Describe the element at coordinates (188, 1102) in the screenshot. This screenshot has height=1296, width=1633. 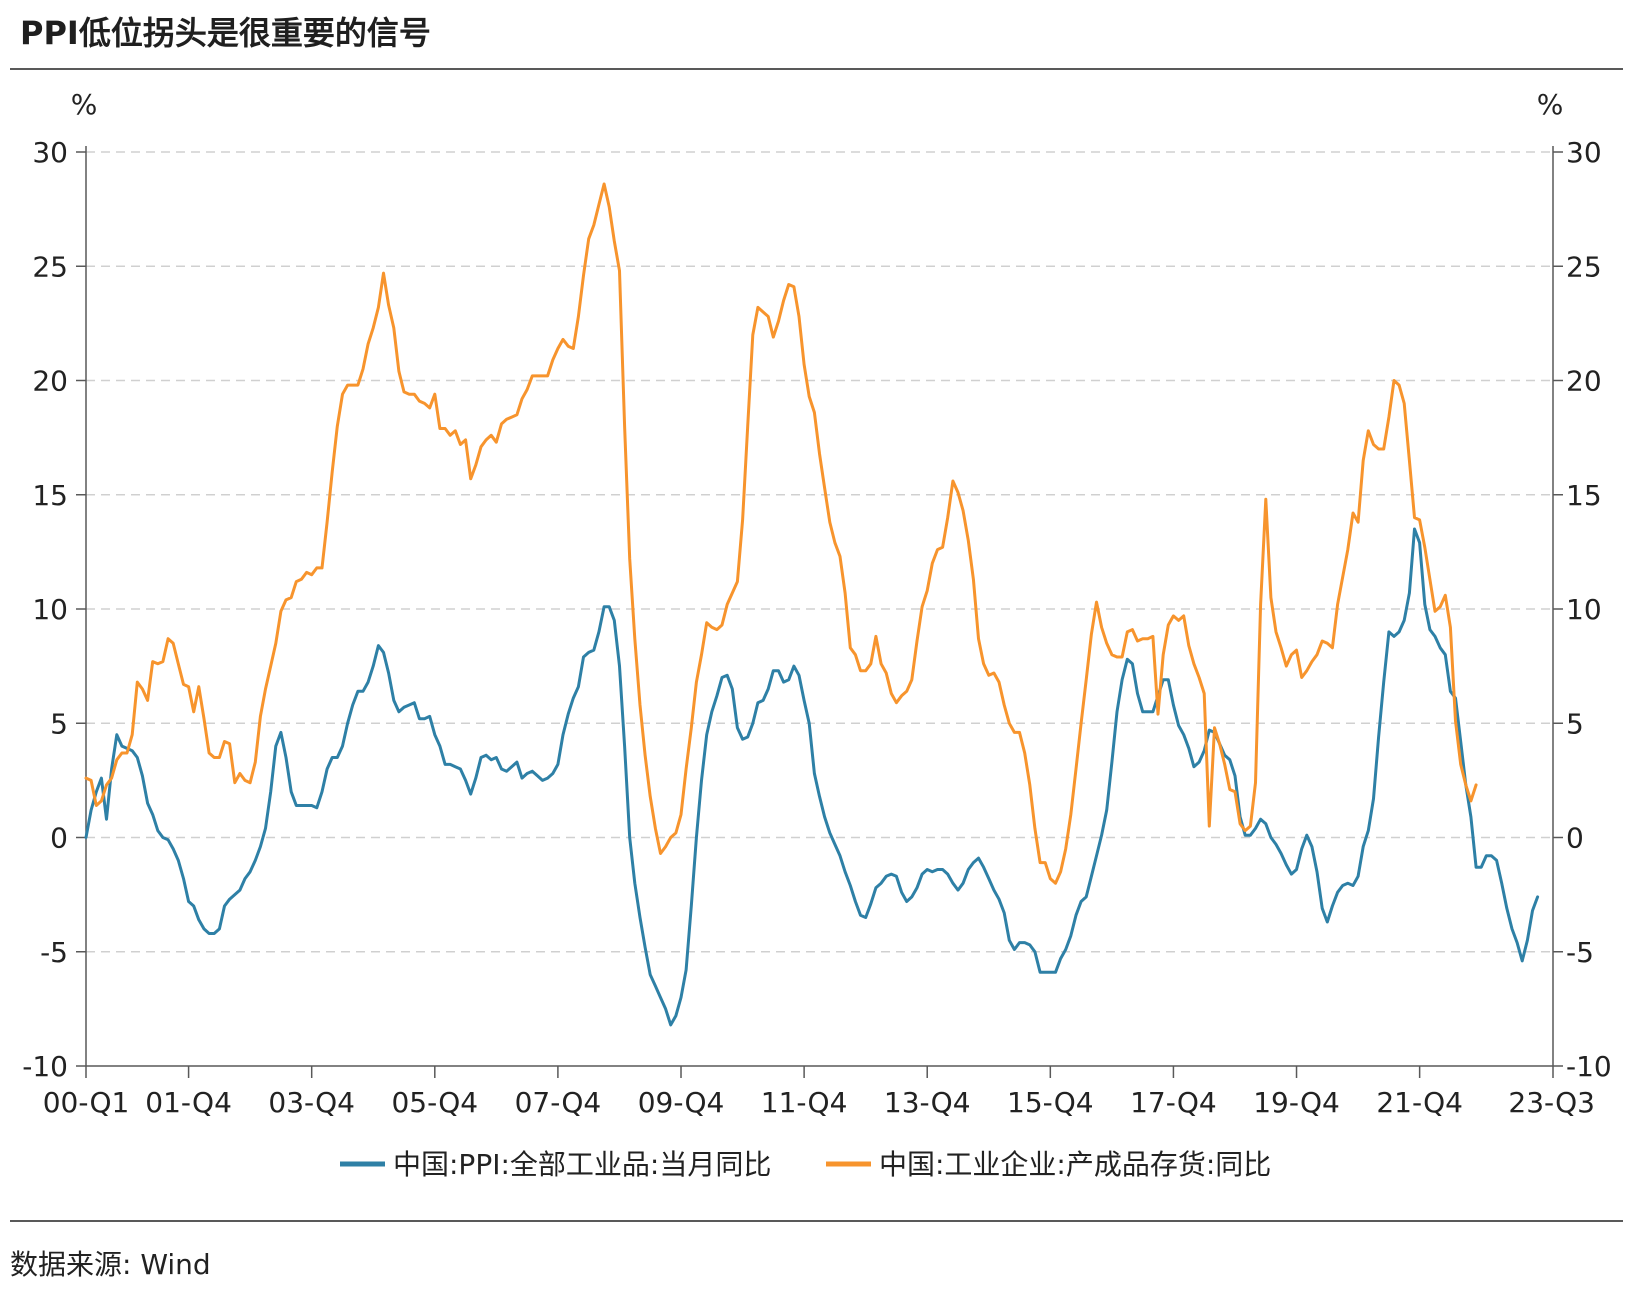
I see `x-tick-label: 01-Q4` at that location.